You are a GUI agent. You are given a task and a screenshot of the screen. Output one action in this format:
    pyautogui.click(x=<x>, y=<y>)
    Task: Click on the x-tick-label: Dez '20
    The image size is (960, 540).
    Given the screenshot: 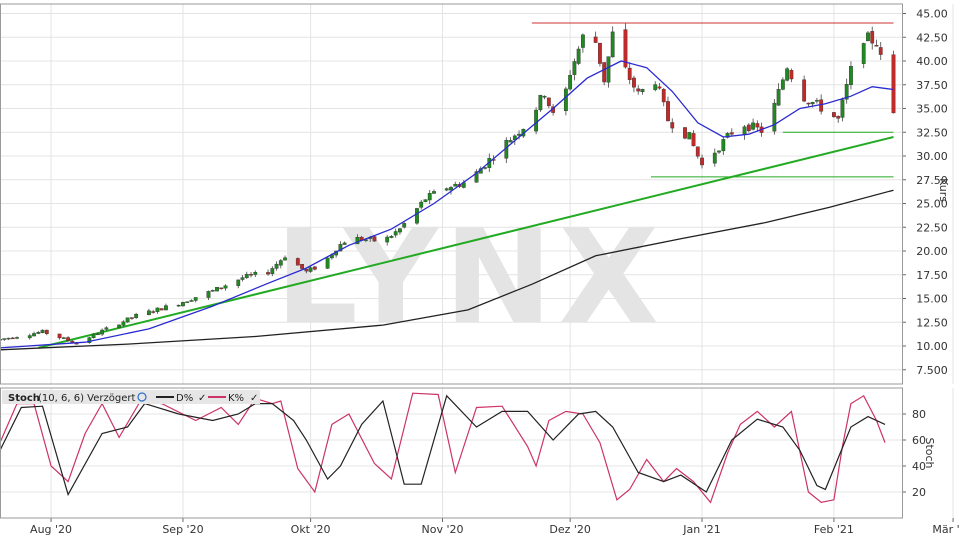 What is the action you would take?
    pyautogui.click(x=570, y=529)
    